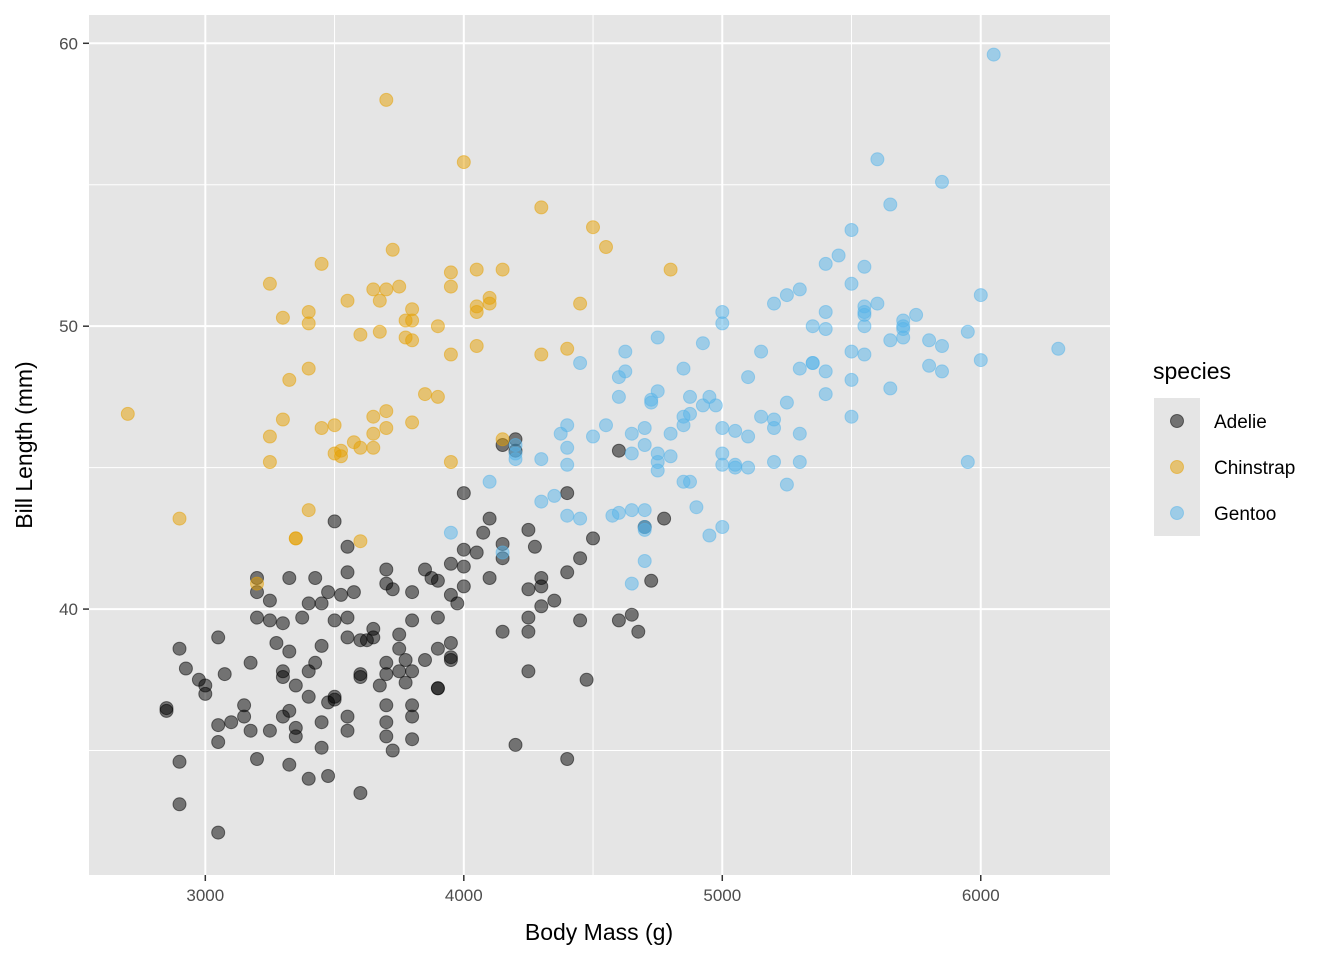 Image resolution: width=1344 pixels, height=960 pixels. What do you see at coordinates (1177, 467) in the screenshot?
I see `legend-marker-chinstrap` at bounding box center [1177, 467].